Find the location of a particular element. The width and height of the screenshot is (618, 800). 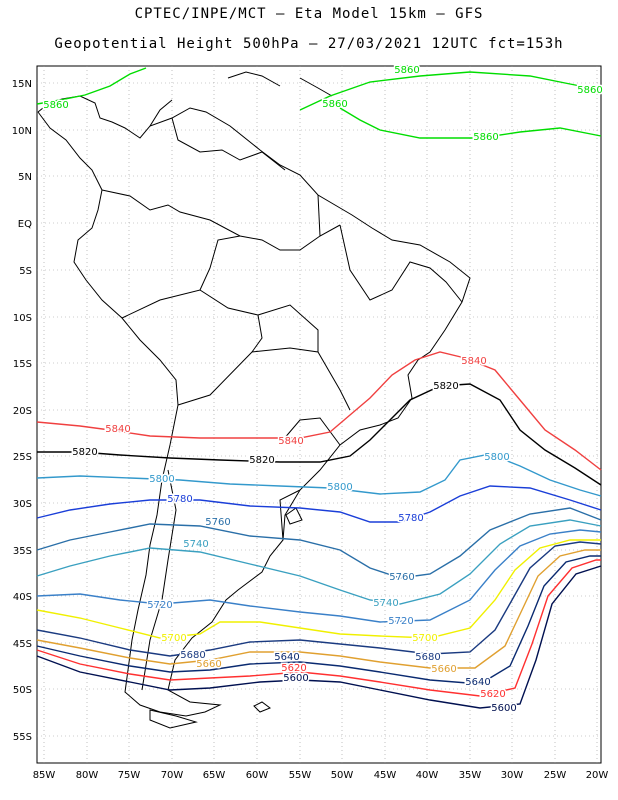

contour-5640-line is located at coordinates (318, 620).